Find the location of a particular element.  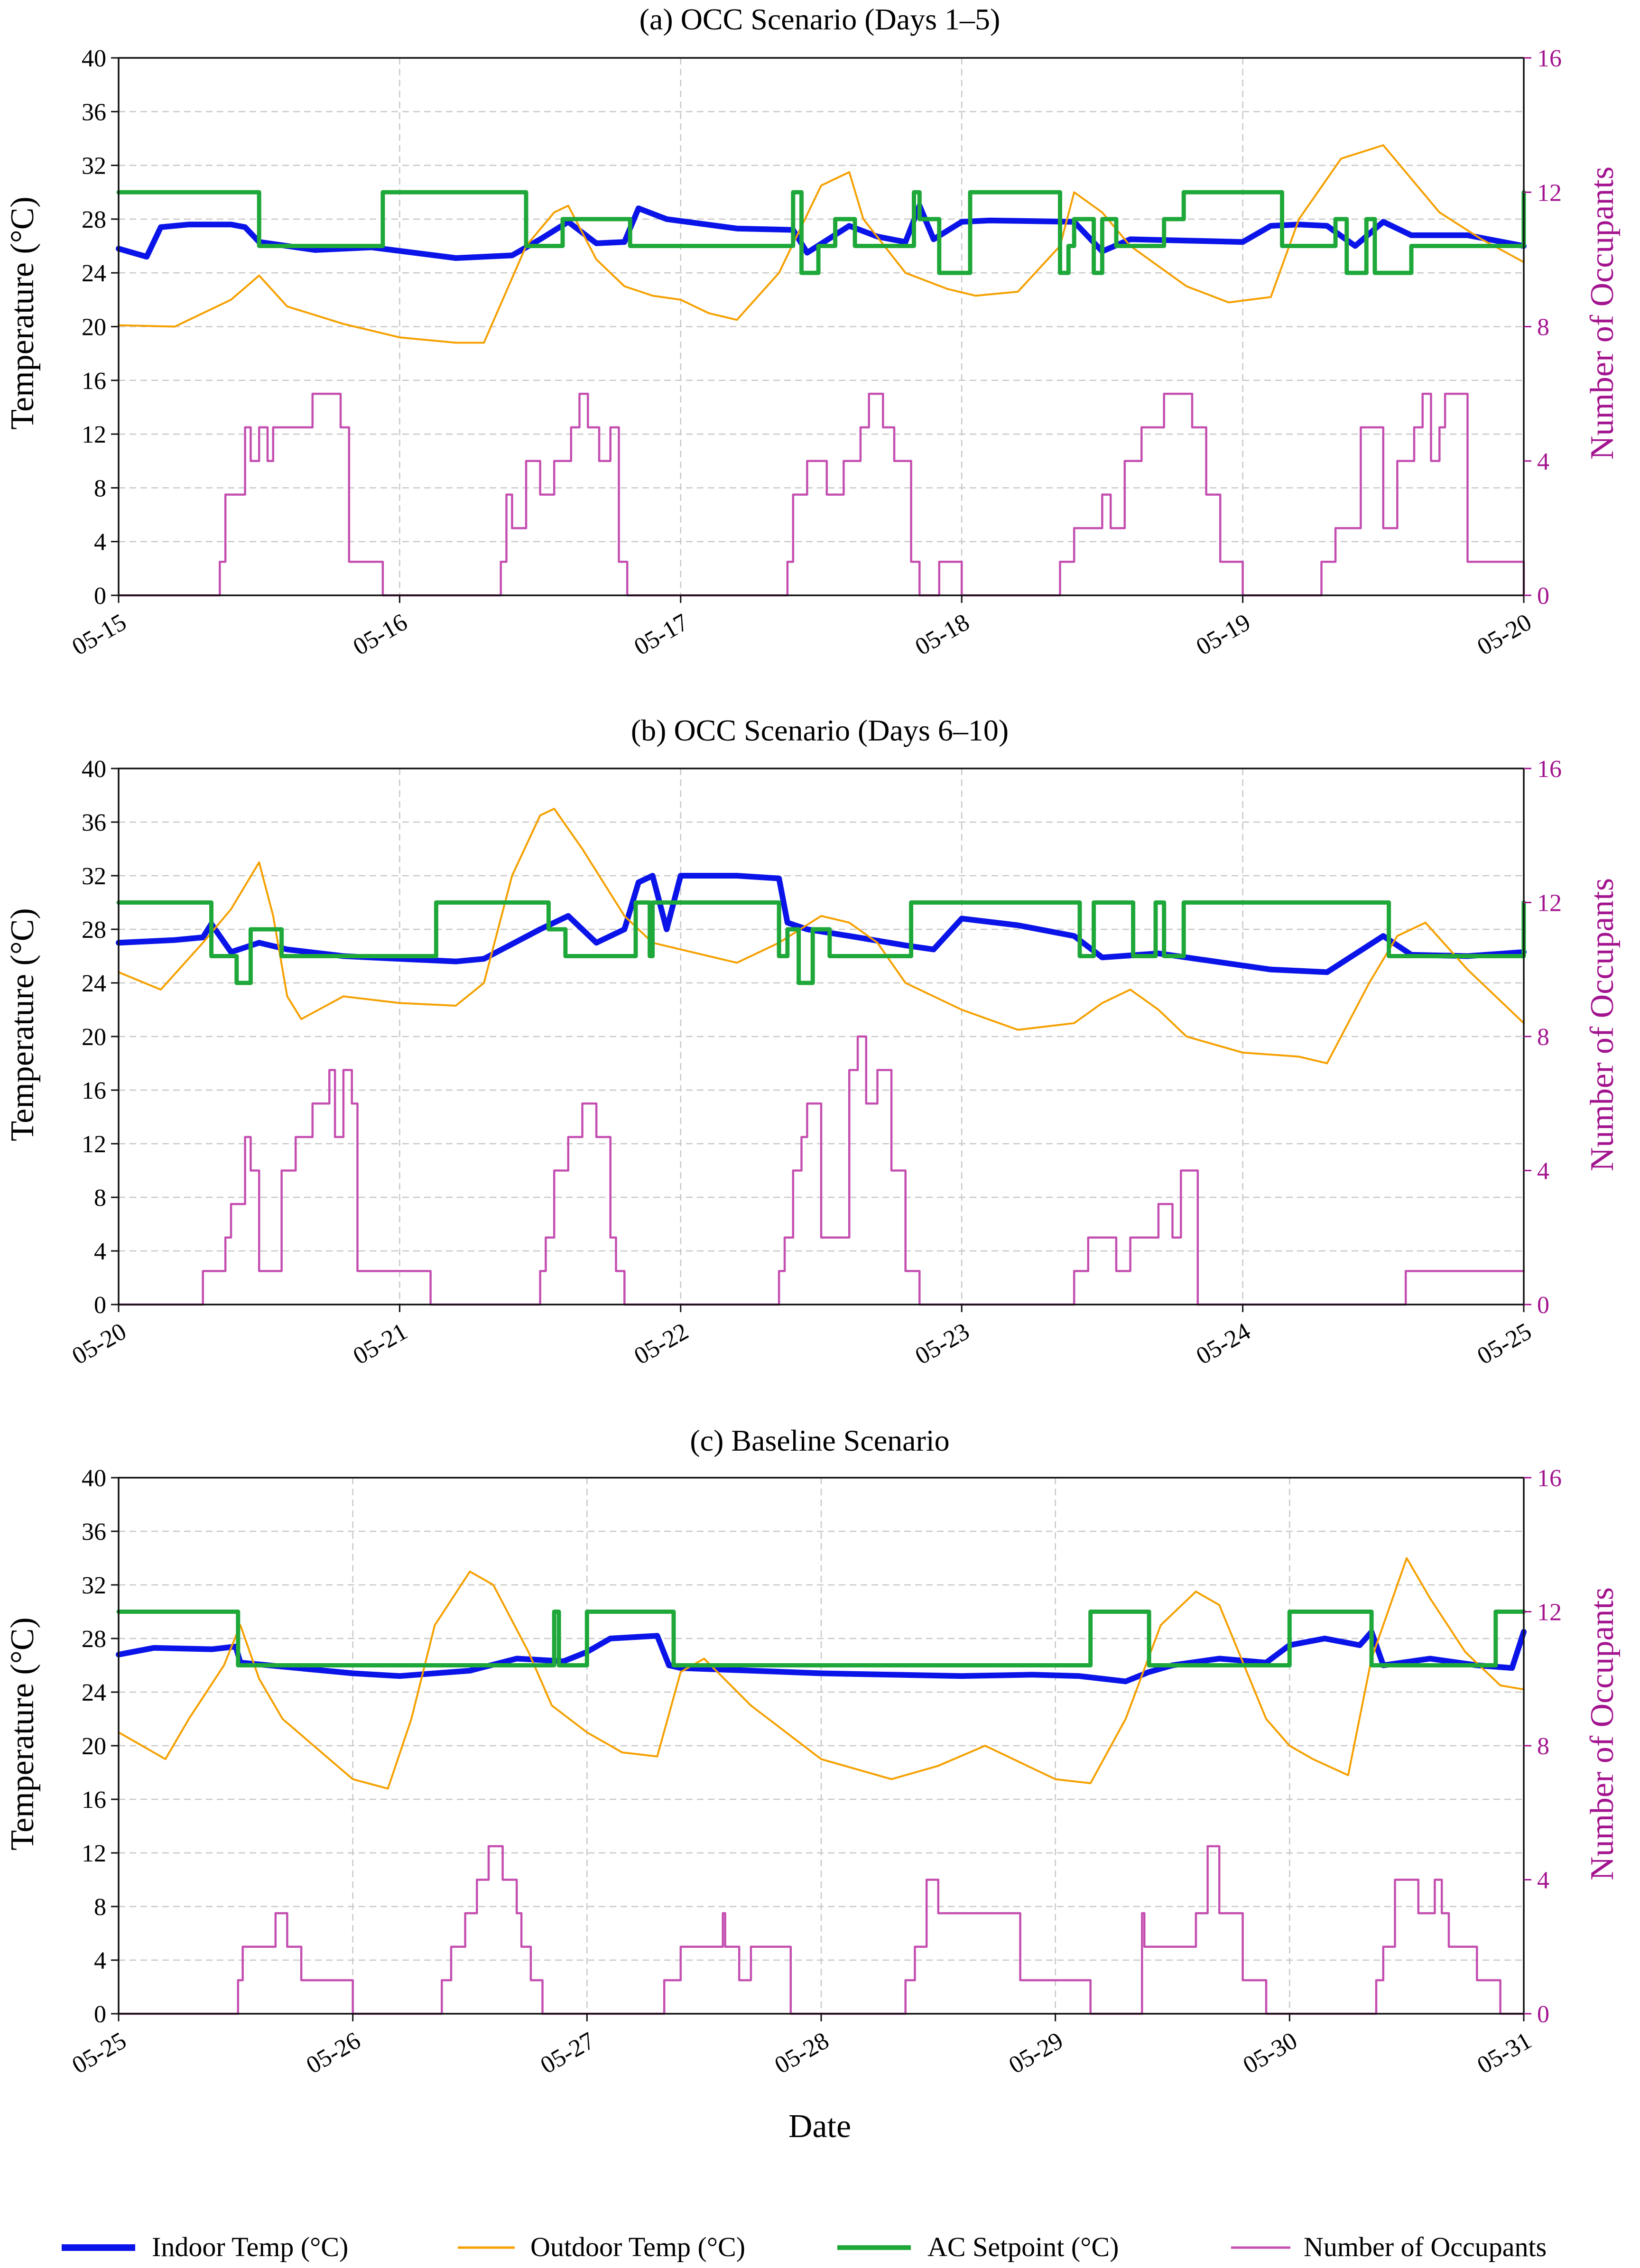

panel-c-series-setpoint is located at coordinates (821, 1638).